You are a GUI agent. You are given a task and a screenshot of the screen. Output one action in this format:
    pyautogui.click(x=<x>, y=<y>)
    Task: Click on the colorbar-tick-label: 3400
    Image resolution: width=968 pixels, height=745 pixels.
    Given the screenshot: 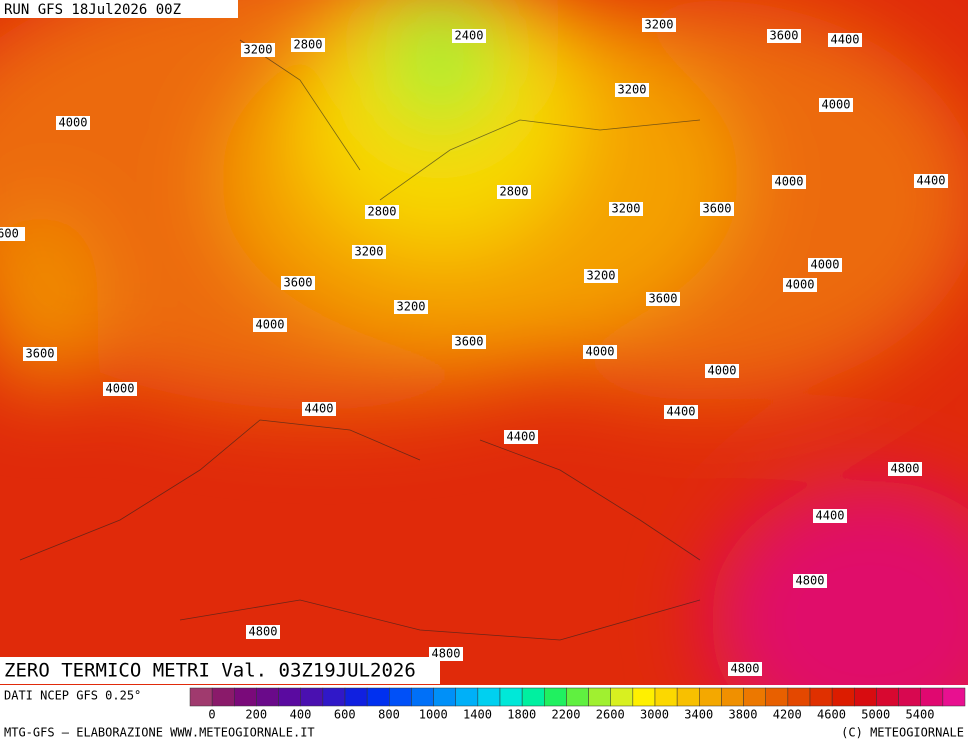 What is the action you would take?
    pyautogui.click(x=698, y=715)
    